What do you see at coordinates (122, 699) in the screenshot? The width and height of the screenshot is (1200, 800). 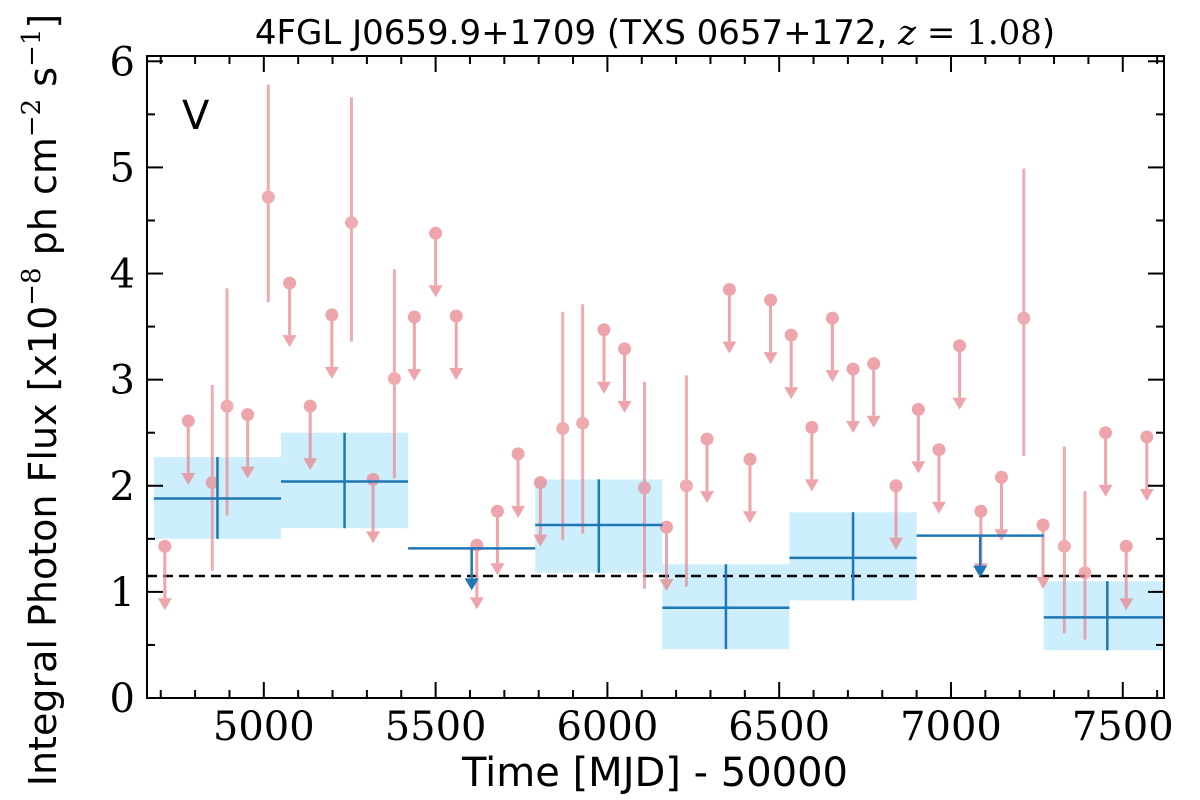 I see `y-tick-label: 0` at bounding box center [122, 699].